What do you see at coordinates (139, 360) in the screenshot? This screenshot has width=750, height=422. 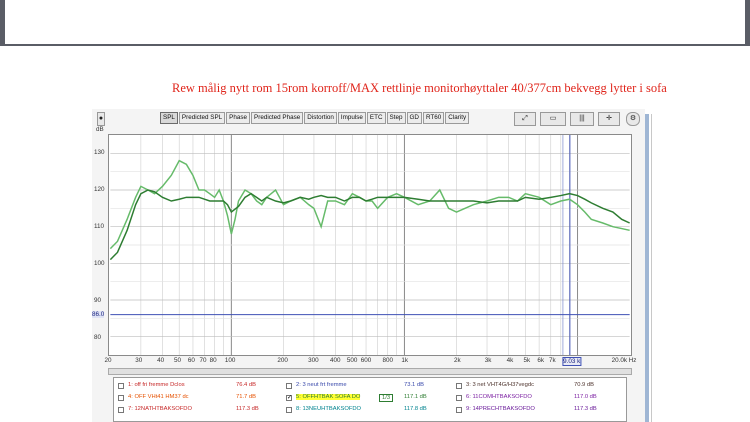 I see `x-tick-label: 30` at bounding box center [139, 360].